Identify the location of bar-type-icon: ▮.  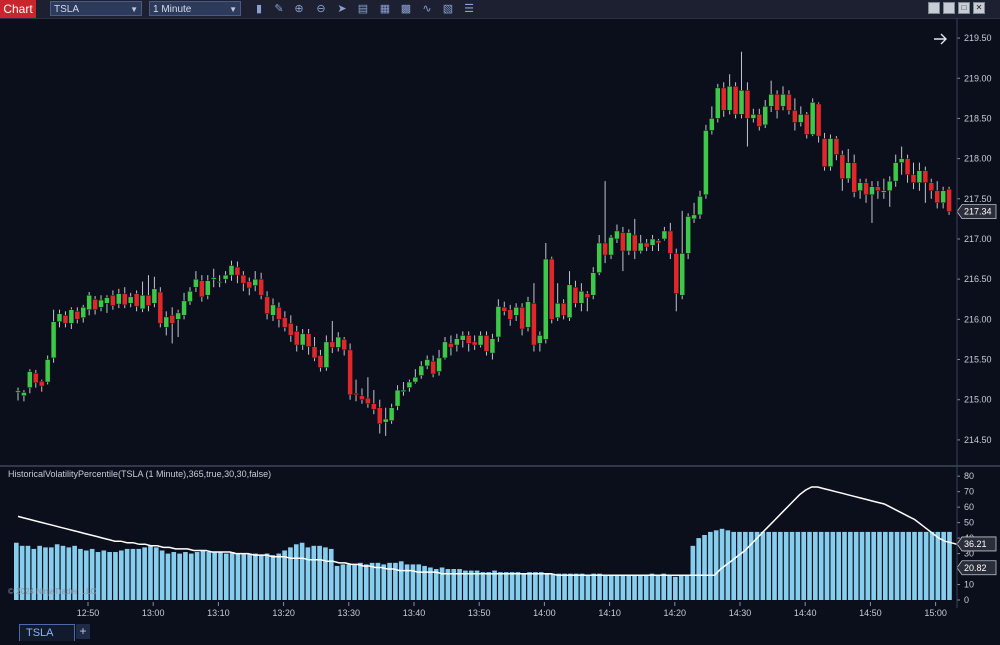
(259, 9).